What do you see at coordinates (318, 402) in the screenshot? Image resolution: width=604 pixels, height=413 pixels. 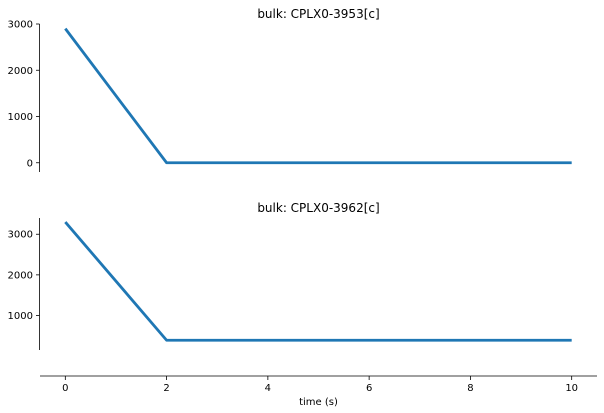 I see `x-axis-label: time (s)` at bounding box center [318, 402].